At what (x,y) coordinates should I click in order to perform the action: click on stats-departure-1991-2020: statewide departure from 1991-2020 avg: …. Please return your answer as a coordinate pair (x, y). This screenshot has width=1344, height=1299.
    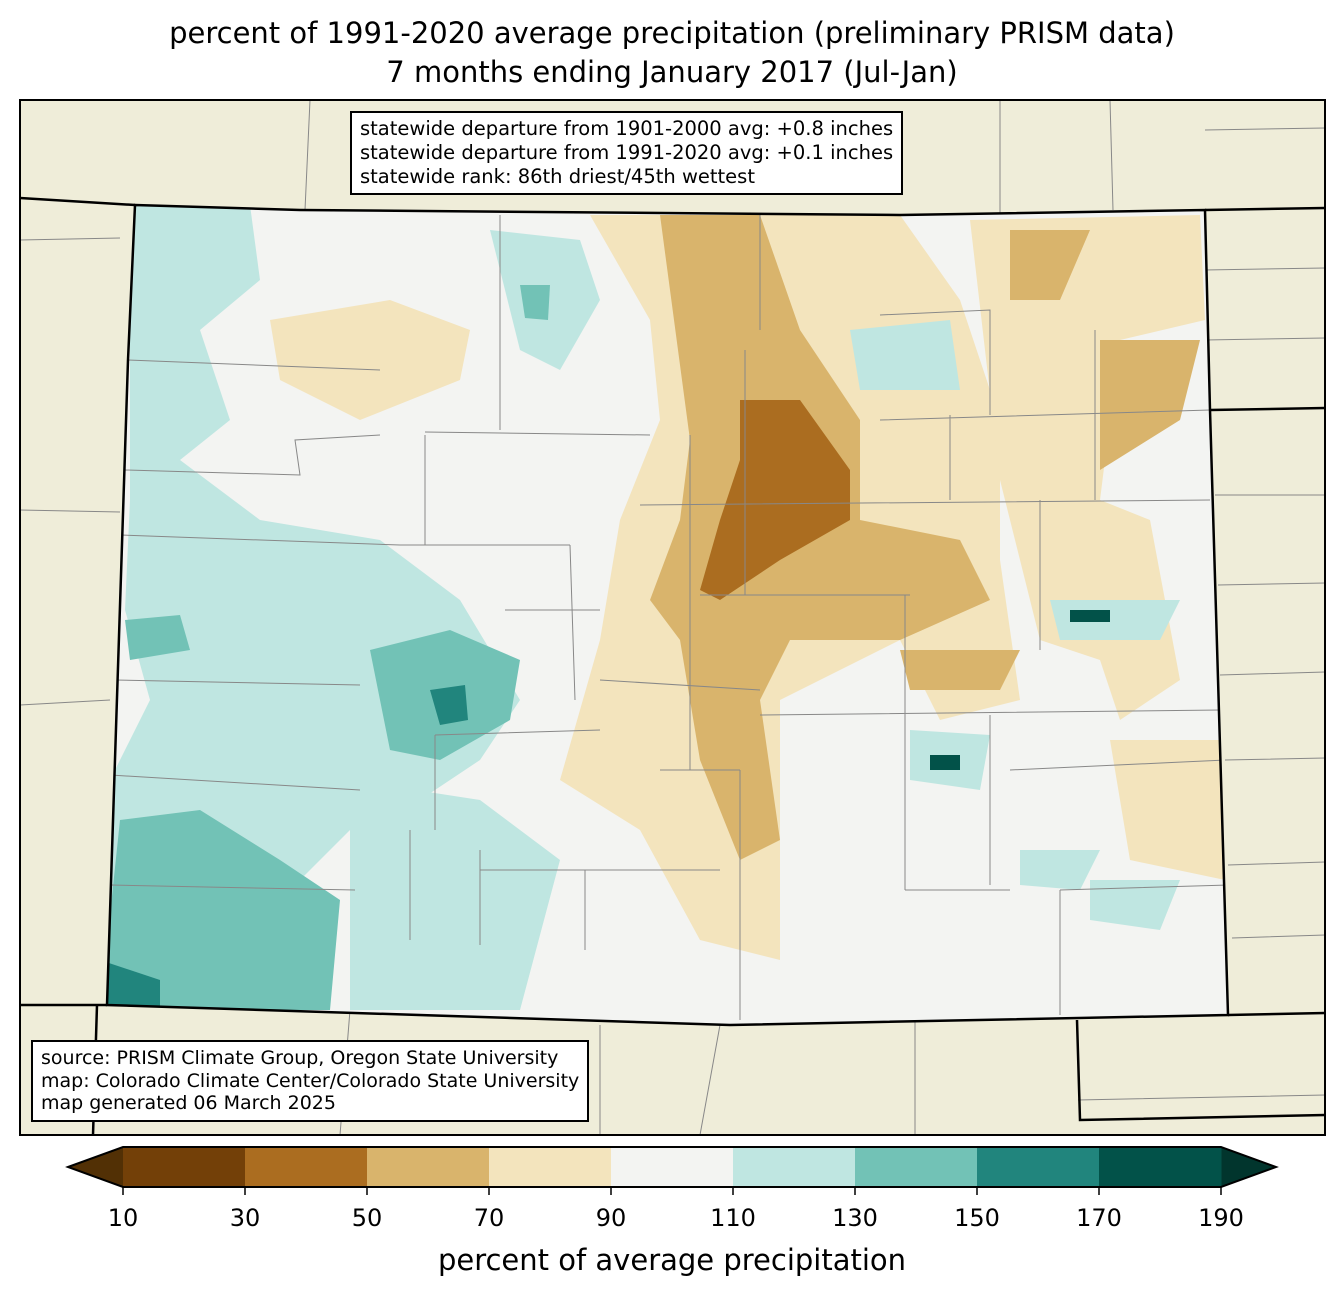
    Looking at the image, I should click on (627, 152).